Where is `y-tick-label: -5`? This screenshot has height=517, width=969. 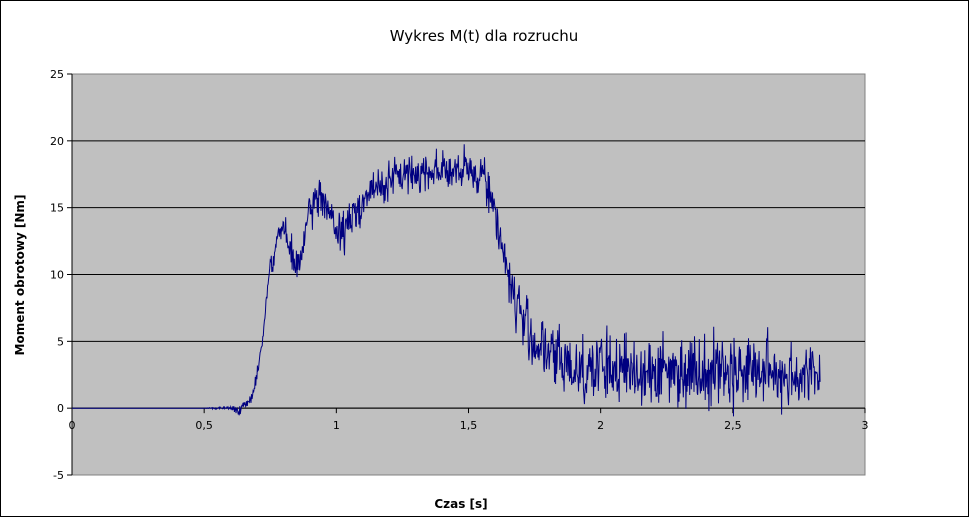 y-tick-label: -5 is located at coordinates (58, 475).